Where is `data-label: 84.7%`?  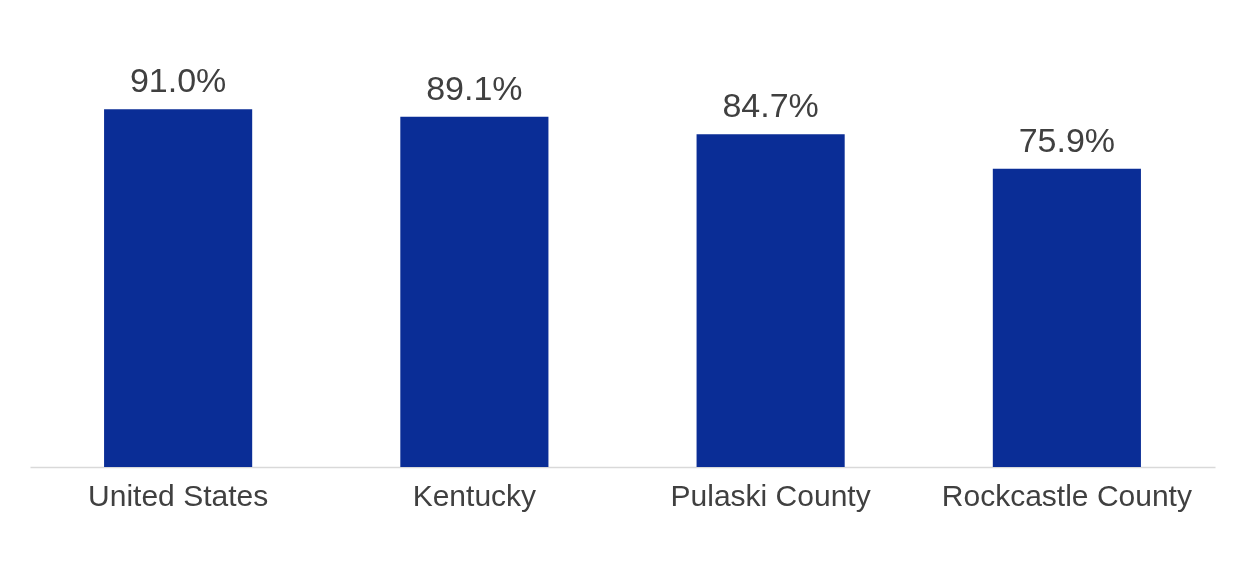 data-label: 84.7% is located at coordinates (770, 105).